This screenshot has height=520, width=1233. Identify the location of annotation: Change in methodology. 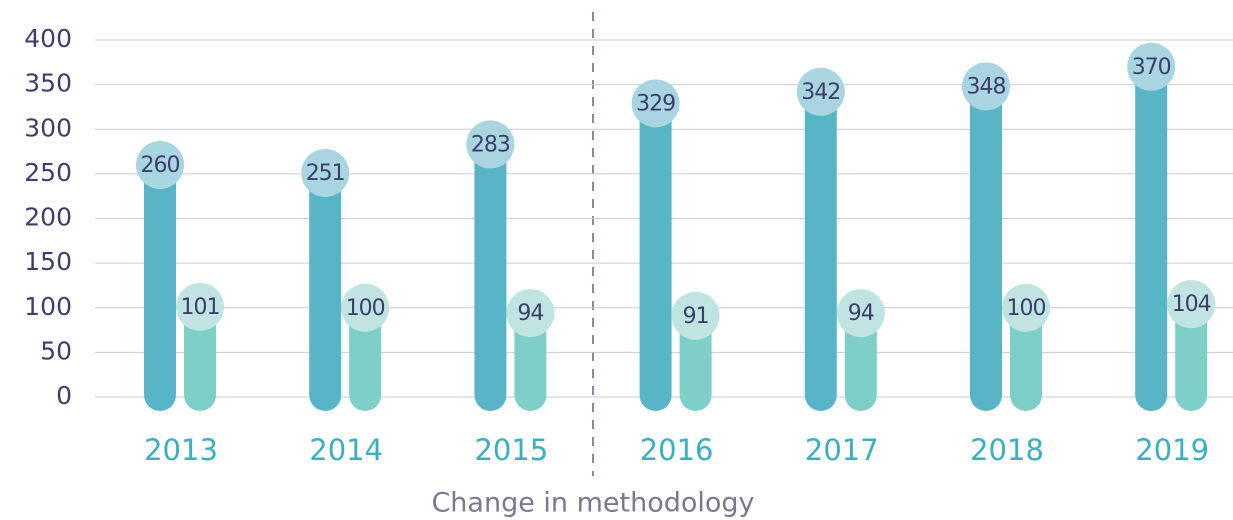
(592, 503).